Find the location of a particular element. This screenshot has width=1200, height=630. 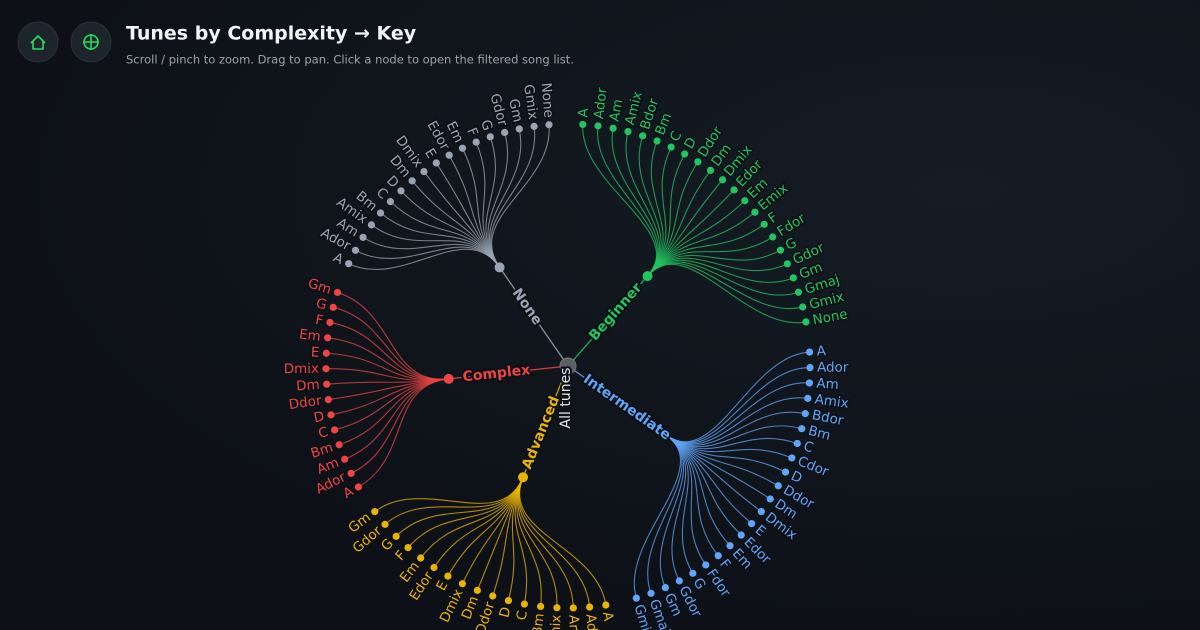

leaf-label: None is located at coordinates (547, 100).